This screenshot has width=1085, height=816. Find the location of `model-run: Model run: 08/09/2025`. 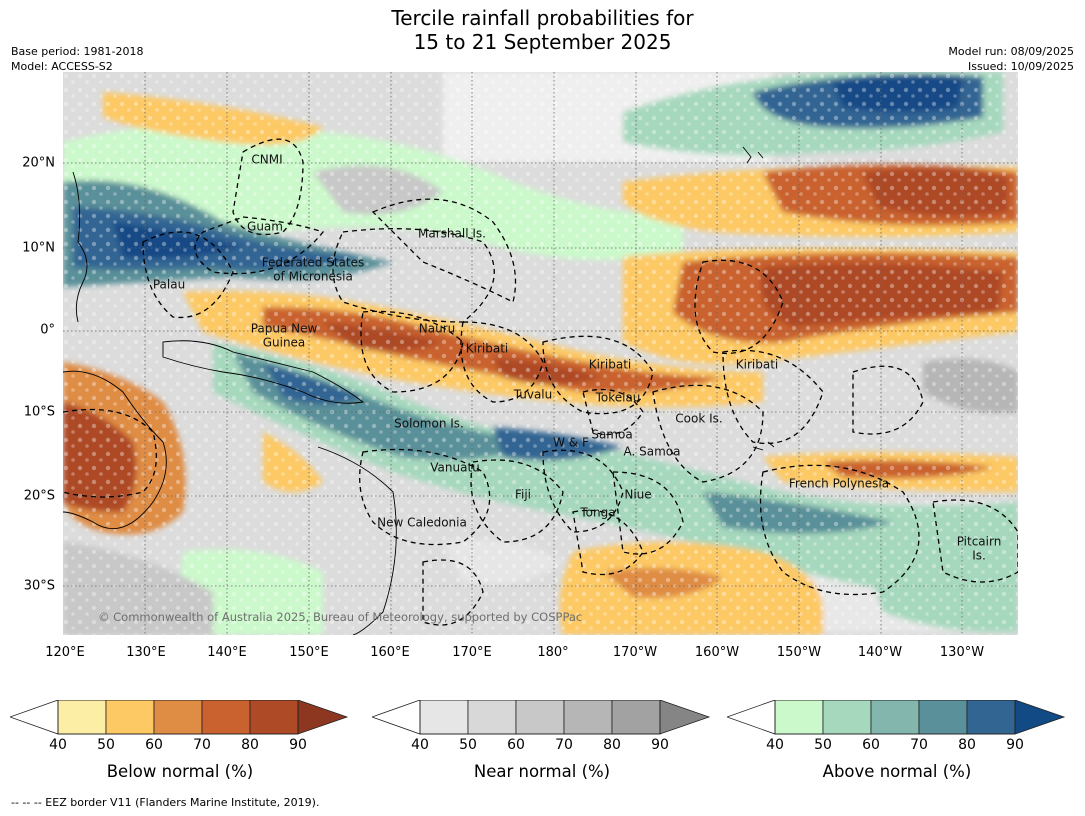

model-run: Model run: 08/09/2025 is located at coordinates (1011, 51).